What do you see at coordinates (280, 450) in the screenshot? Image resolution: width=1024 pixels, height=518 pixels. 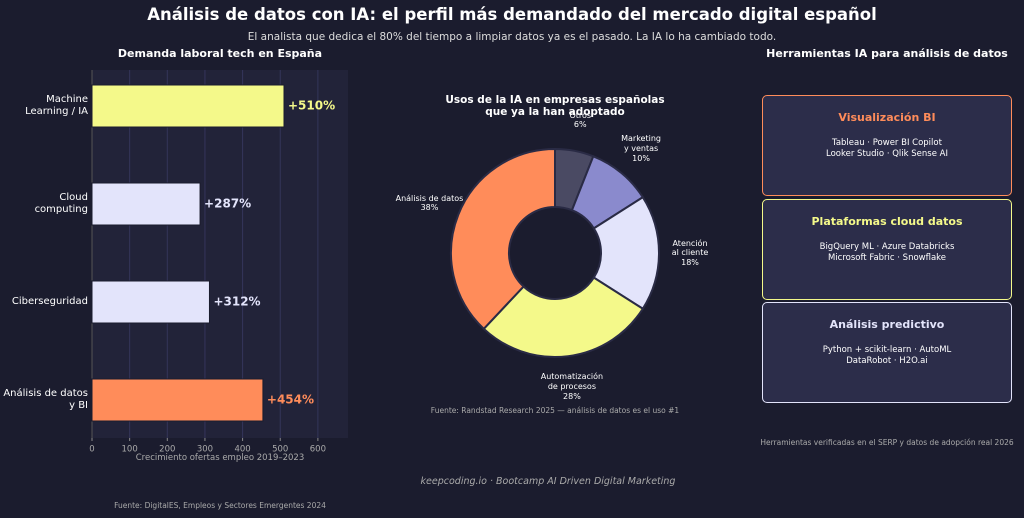 I see `x-tick-label: 500` at bounding box center [280, 450].